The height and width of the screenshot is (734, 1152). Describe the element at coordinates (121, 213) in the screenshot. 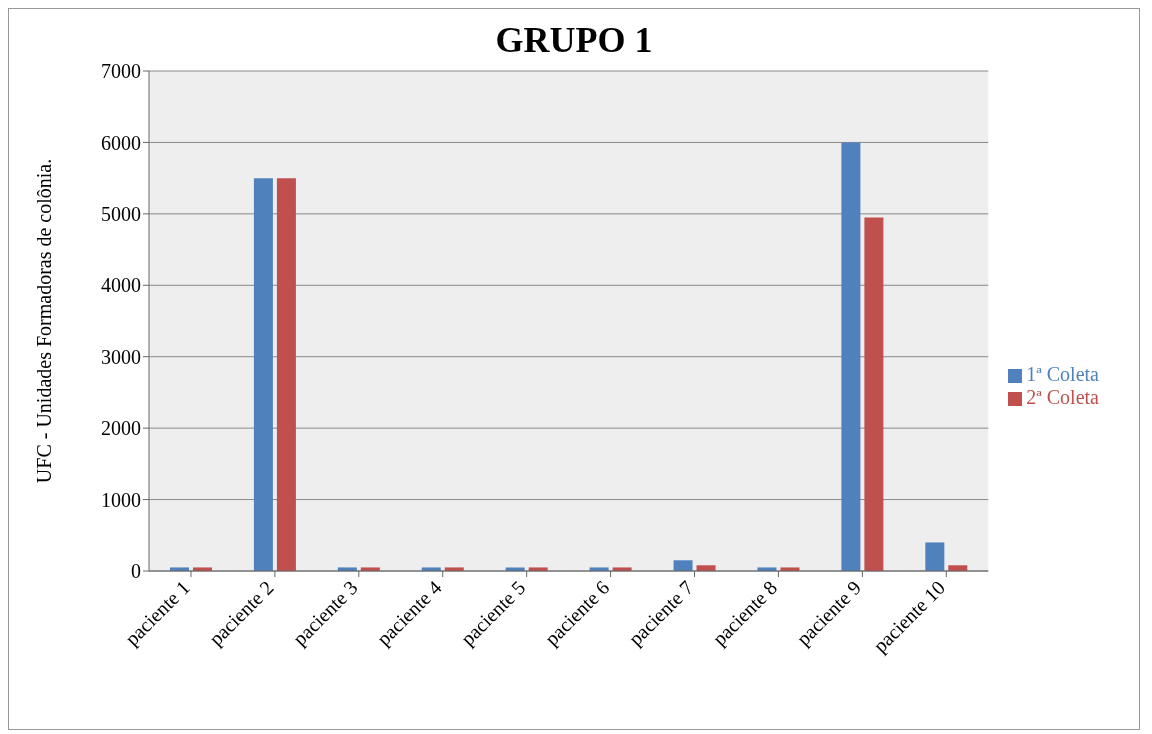

I see `y-tick-label: 5000` at that location.